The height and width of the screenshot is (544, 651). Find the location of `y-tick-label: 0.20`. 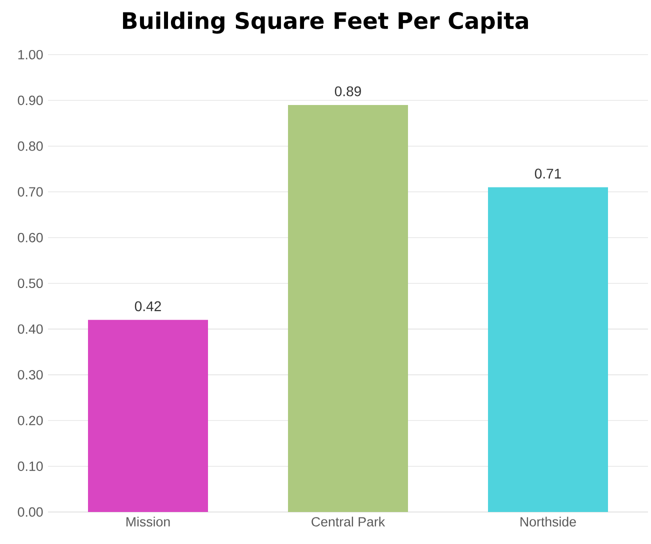

y-tick-label: 0.20 is located at coordinates (30, 421).